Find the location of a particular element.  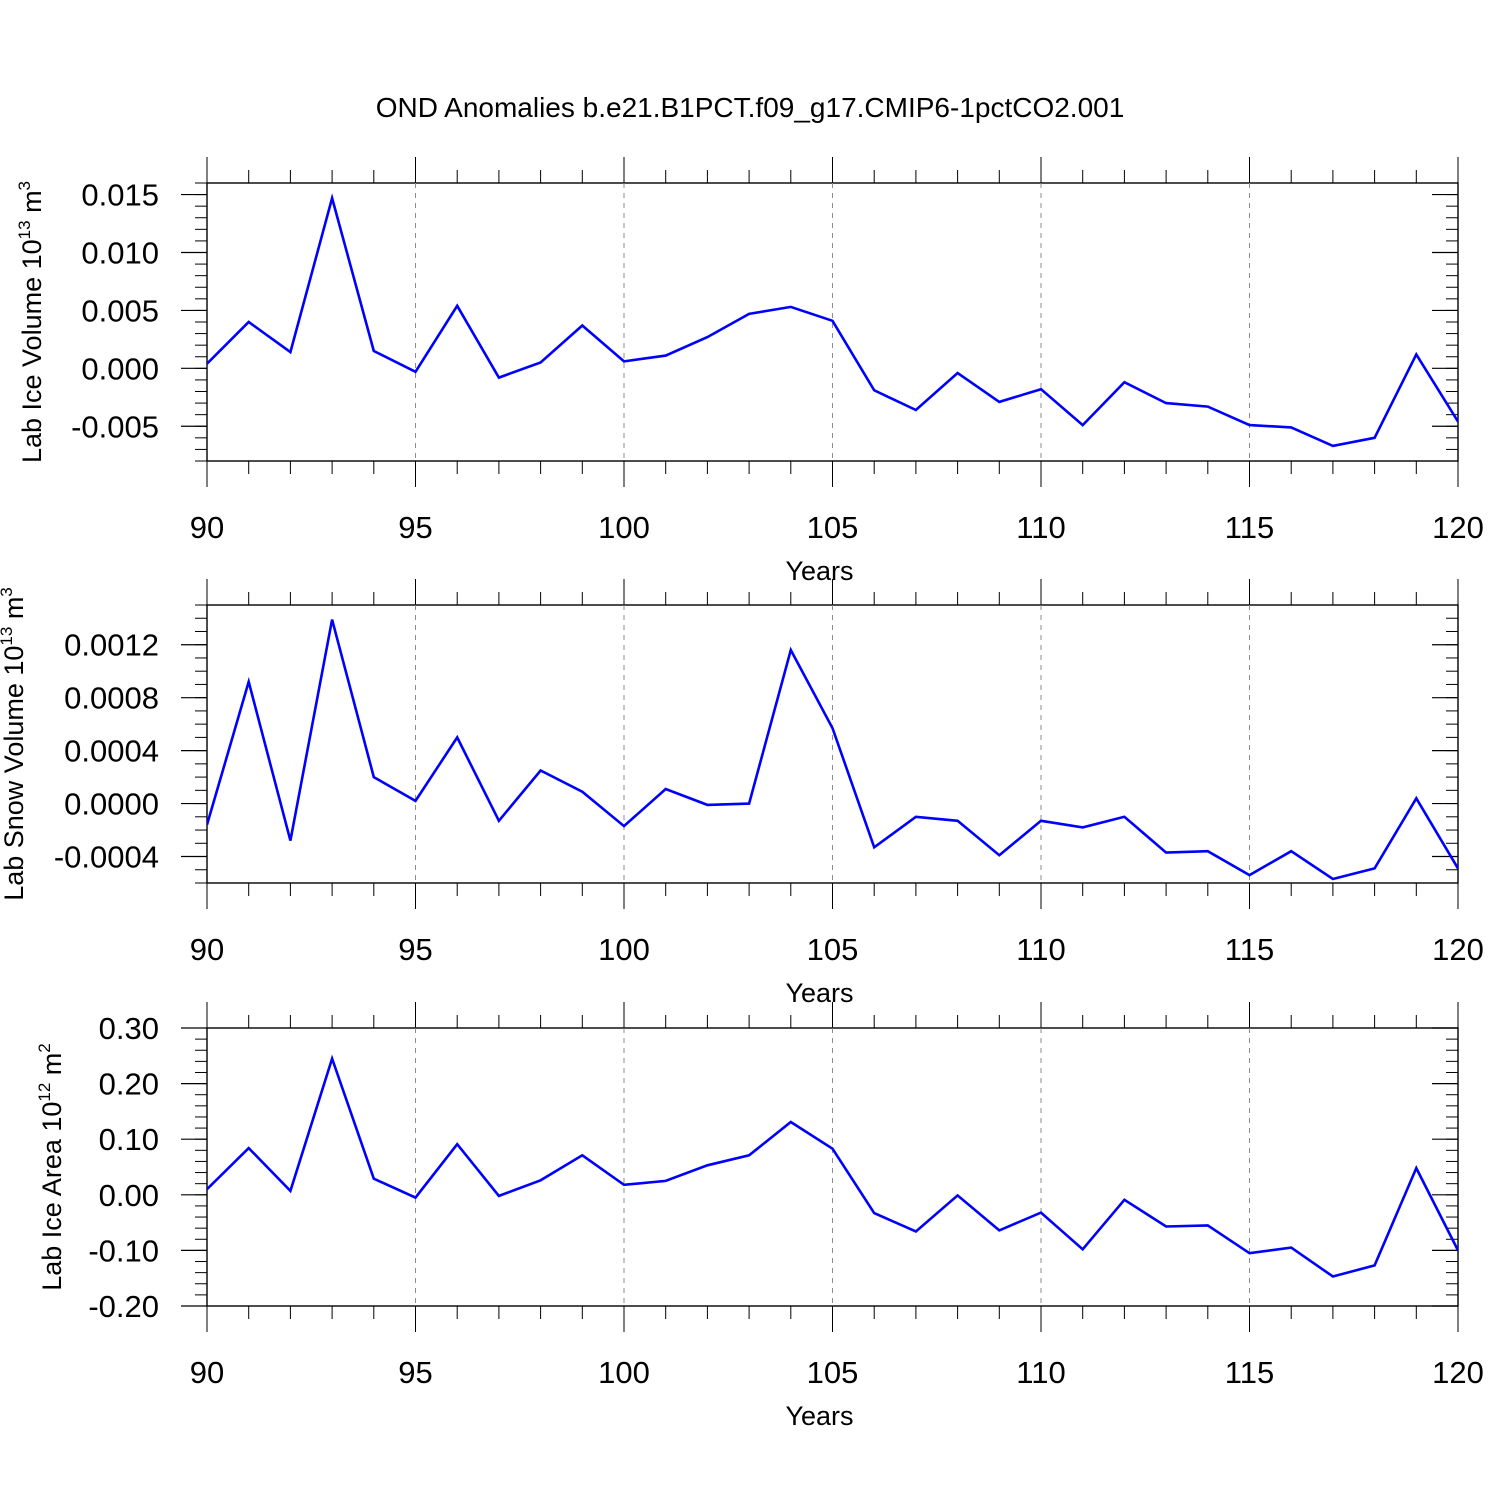

y-tick-label: 0.015 is located at coordinates (120, 195).